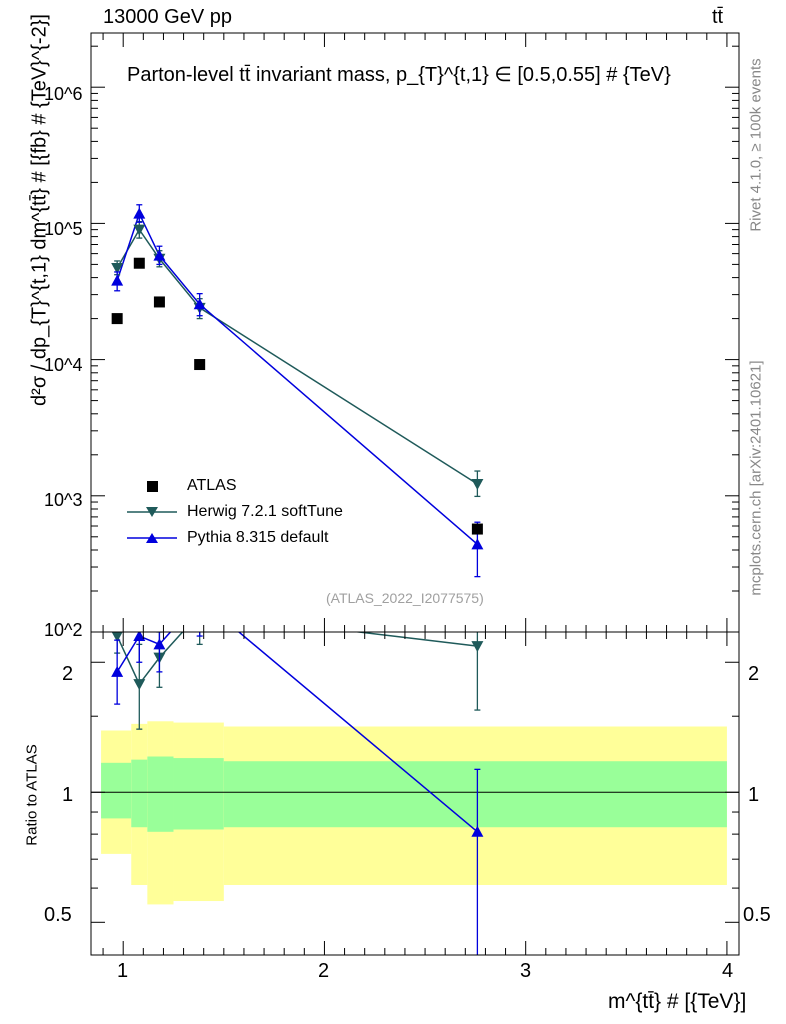 The height and width of the screenshot is (1024, 786). I want to click on legend-atlas-marker, so click(152, 486).